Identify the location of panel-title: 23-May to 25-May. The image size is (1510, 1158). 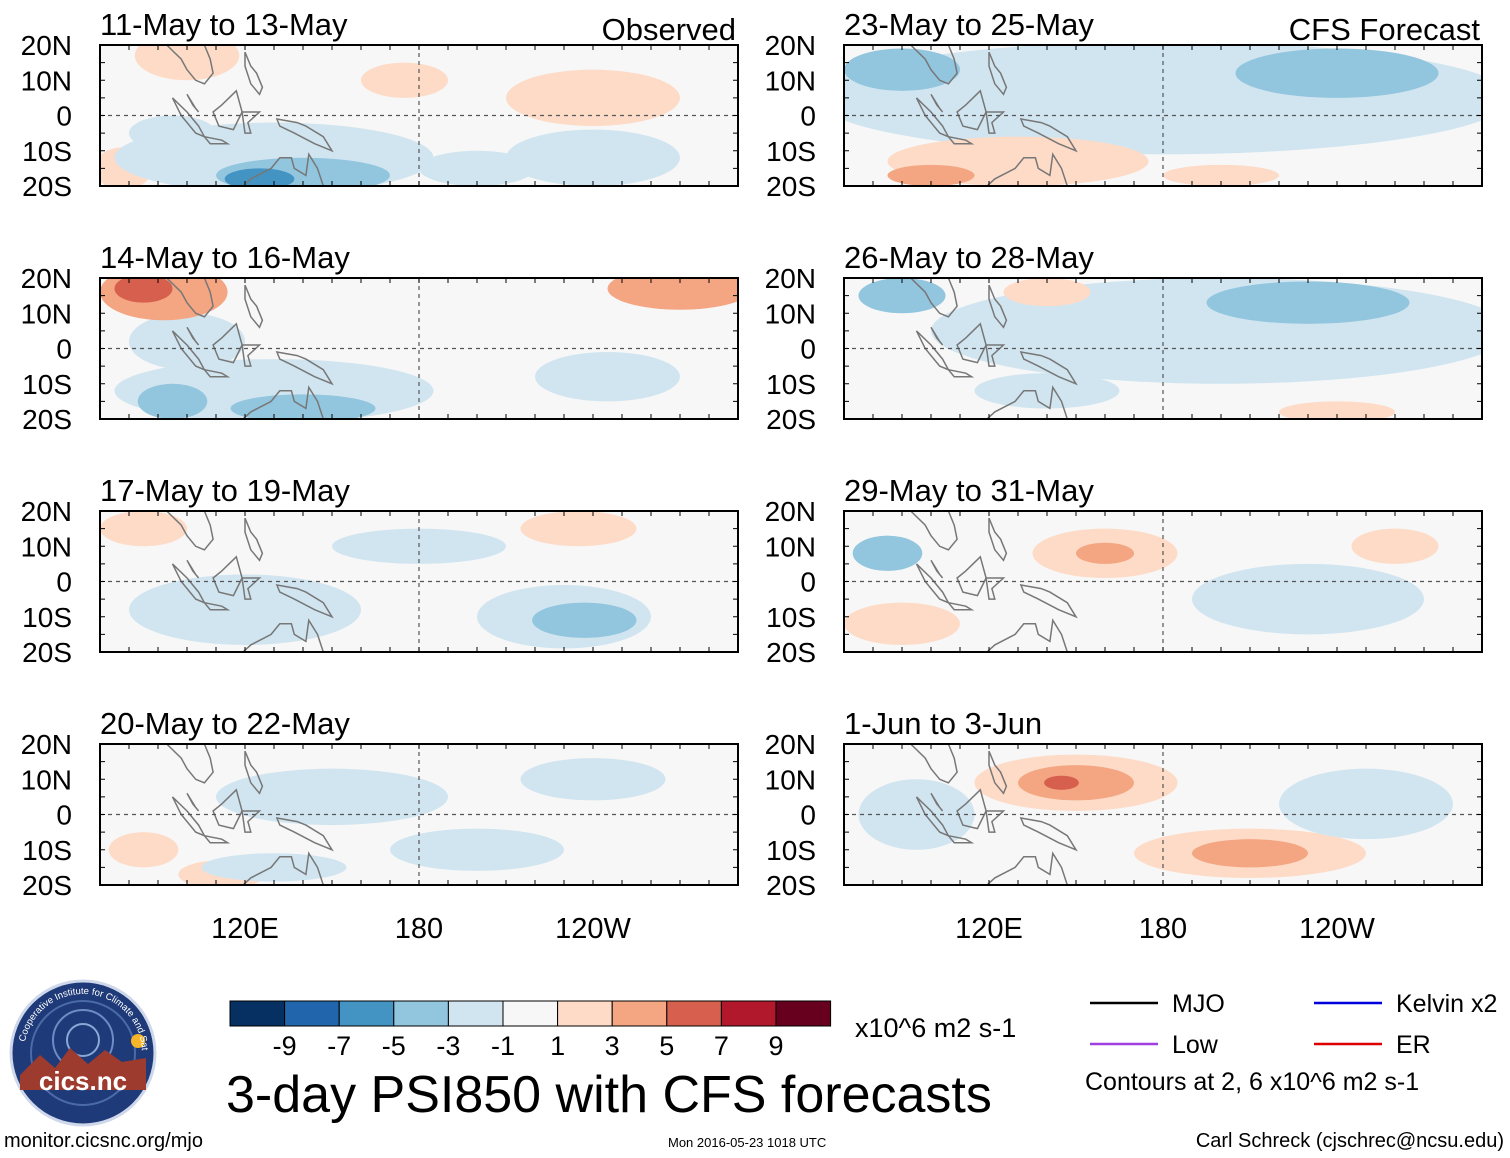
(969, 24).